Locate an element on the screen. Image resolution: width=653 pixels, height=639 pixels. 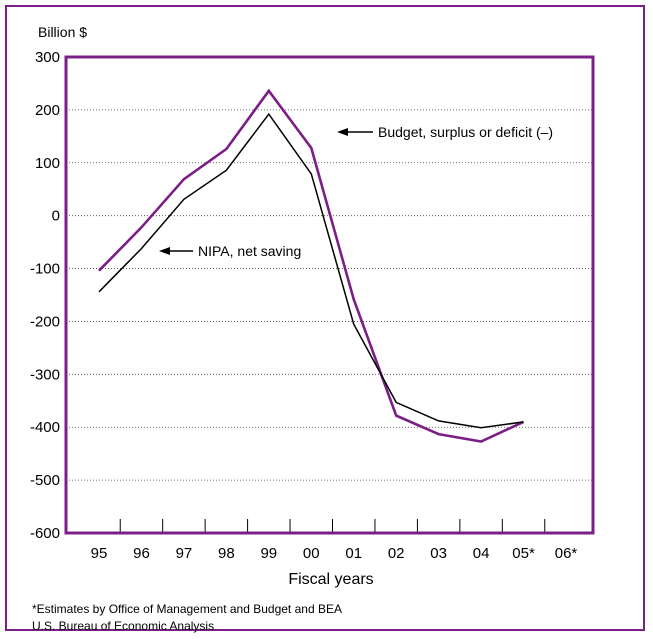
y-tick-label: 0 is located at coordinates (56, 216).